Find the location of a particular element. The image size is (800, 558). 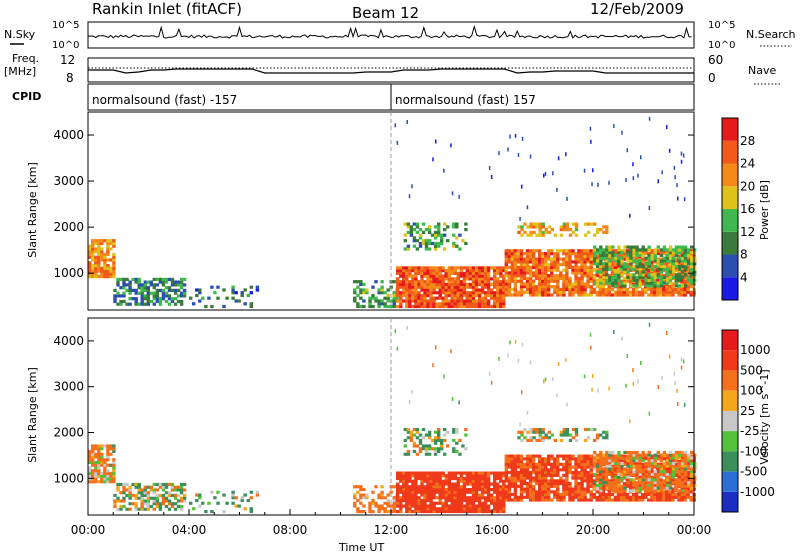

freq-trace is located at coordinates (391, 71).